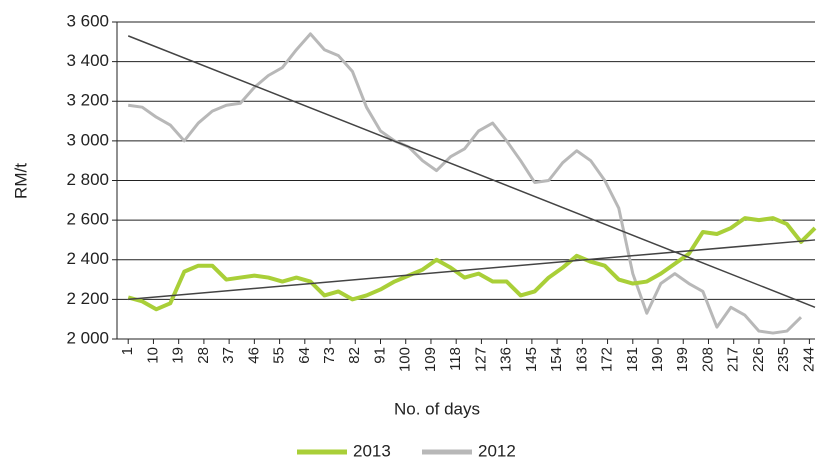 The height and width of the screenshot is (468, 818). I want to click on y-tick-label: 2 200, so click(87, 298).